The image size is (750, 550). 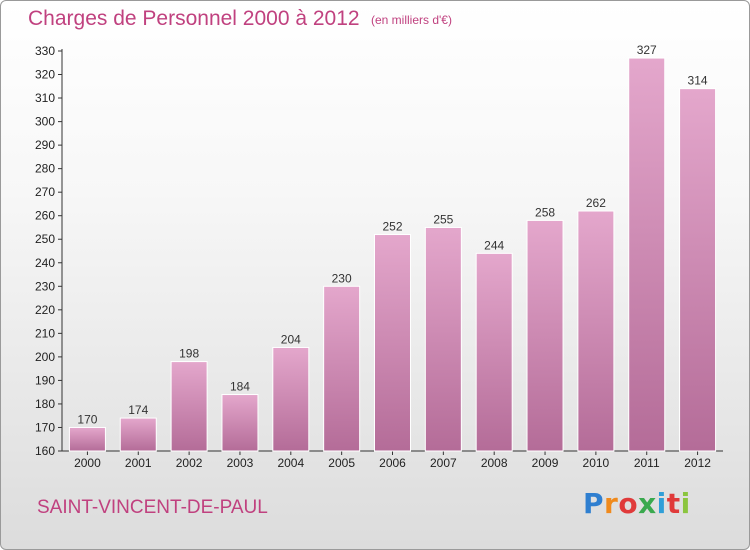 What do you see at coordinates (240, 463) in the screenshot?
I see `x-tick-label: 2003` at bounding box center [240, 463].